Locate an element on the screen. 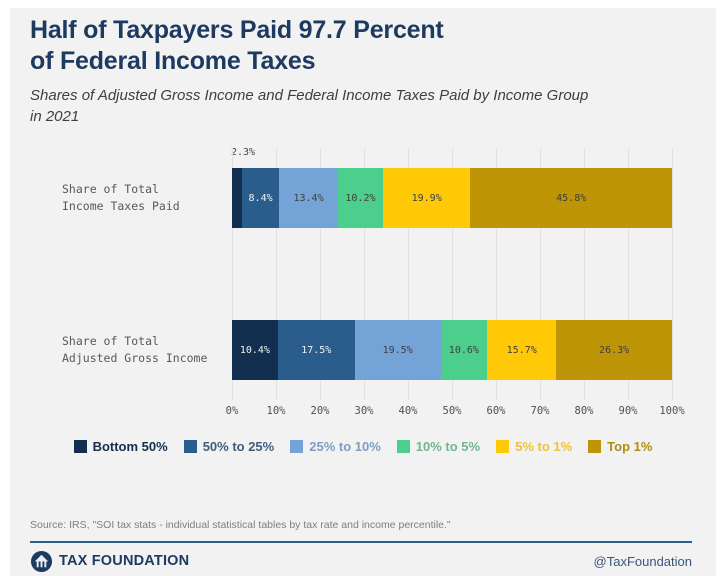  x-tick-label: 70% is located at coordinates (540, 411).